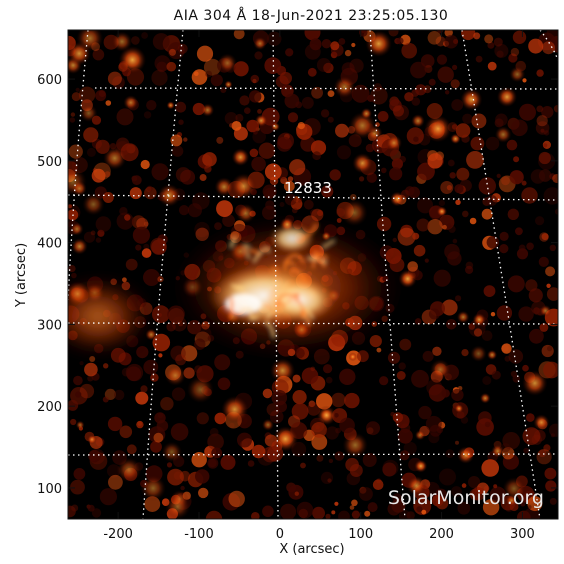 This screenshot has width=564, height=564. I want to click on y-tick-label: 300, so click(49, 325).